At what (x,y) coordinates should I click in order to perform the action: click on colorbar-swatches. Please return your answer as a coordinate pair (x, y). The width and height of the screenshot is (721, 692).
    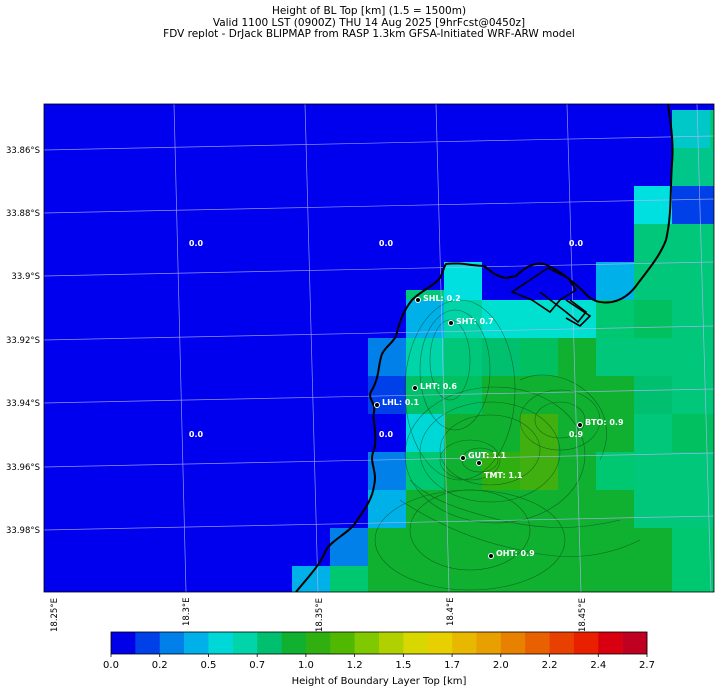
    Looking at the image, I should click on (379, 643).